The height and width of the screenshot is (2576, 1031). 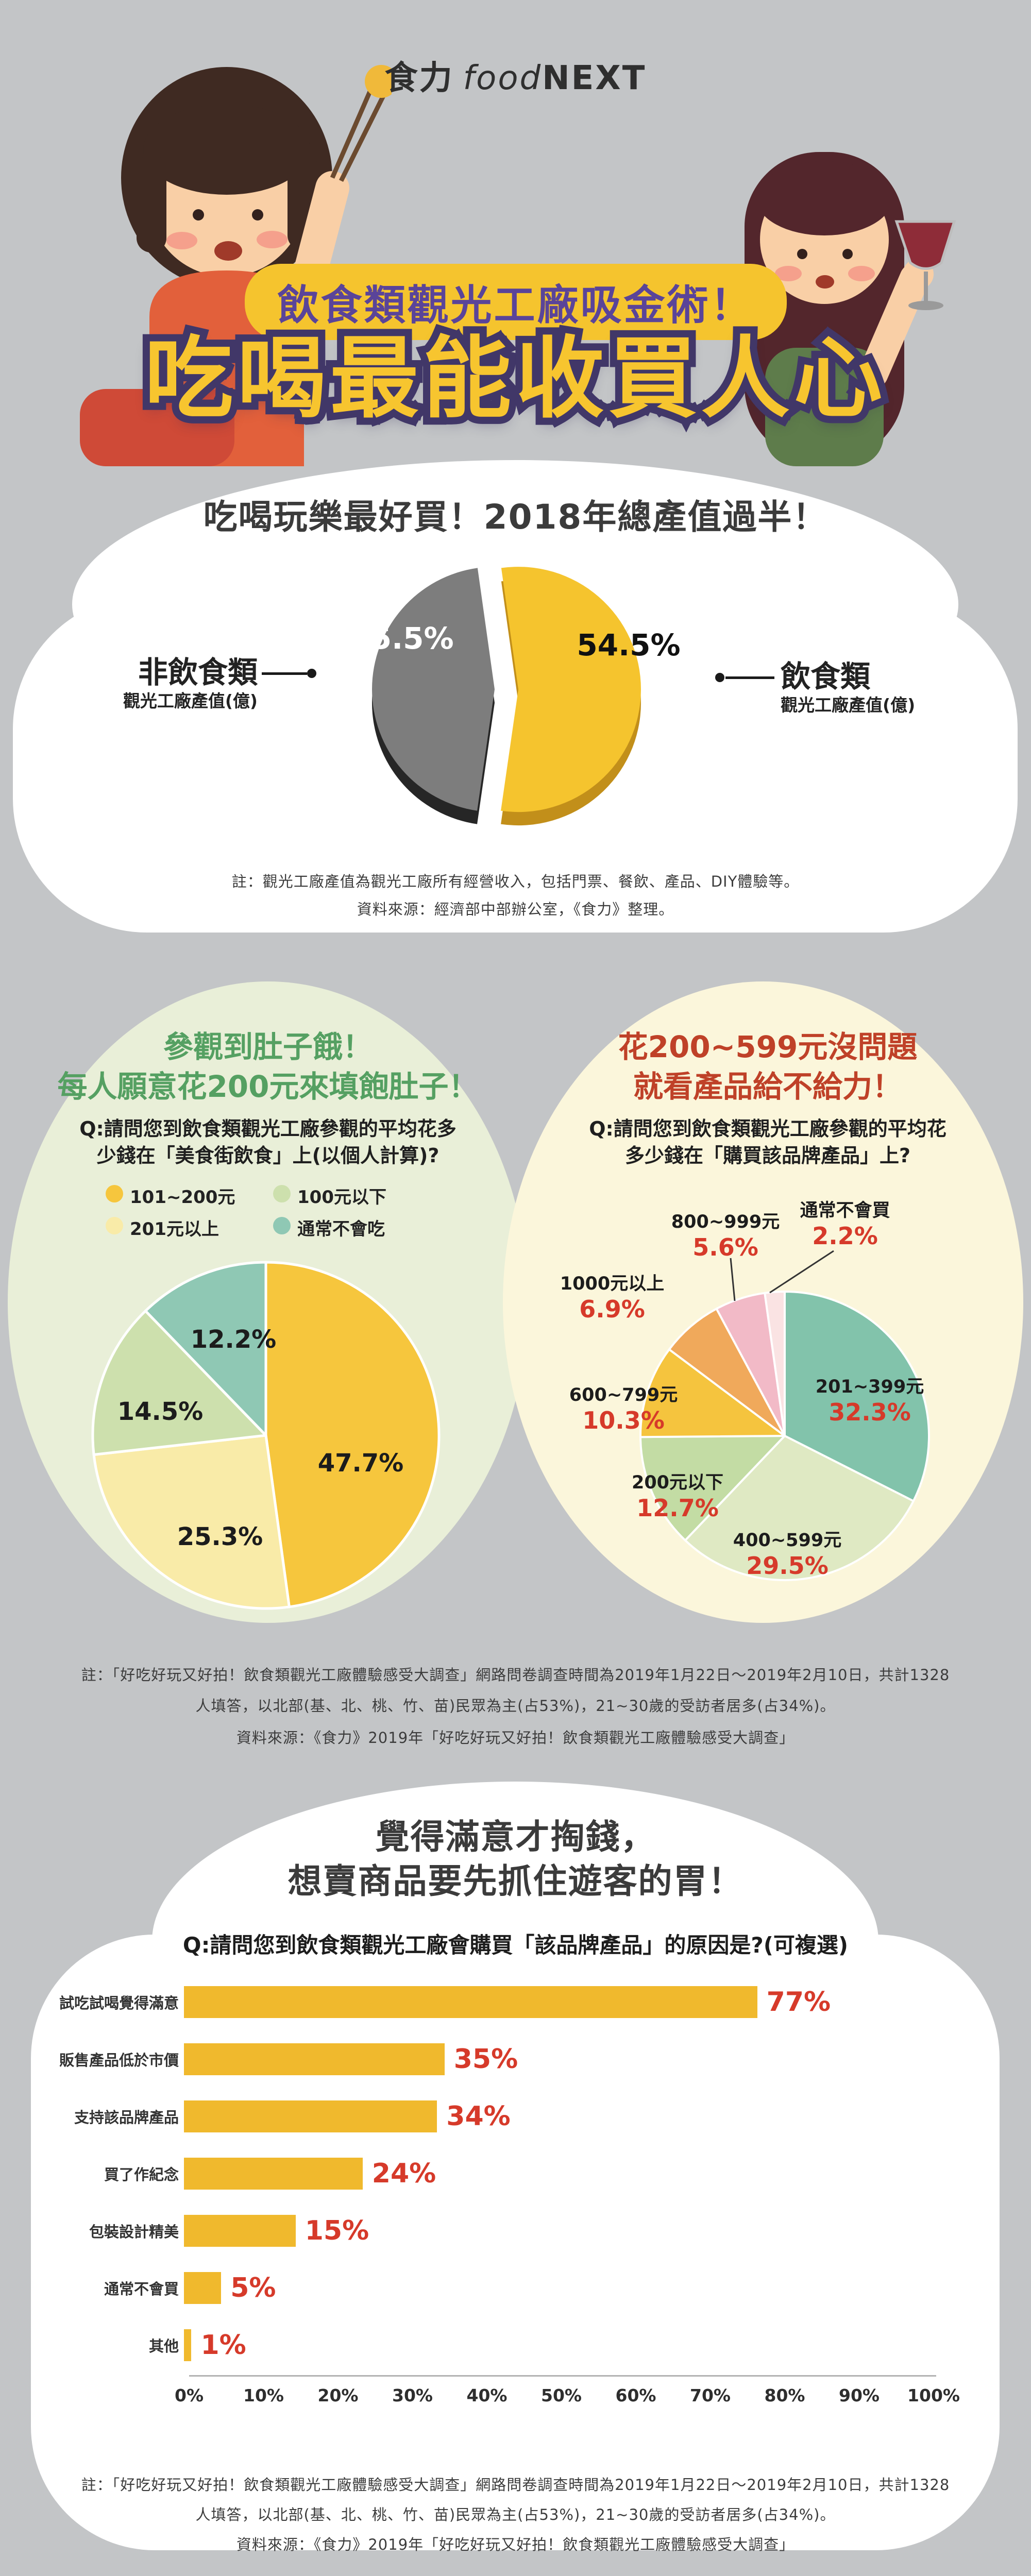 I want to click on pie-callout: 800~999元 5.6%, so click(x=725, y=1236).